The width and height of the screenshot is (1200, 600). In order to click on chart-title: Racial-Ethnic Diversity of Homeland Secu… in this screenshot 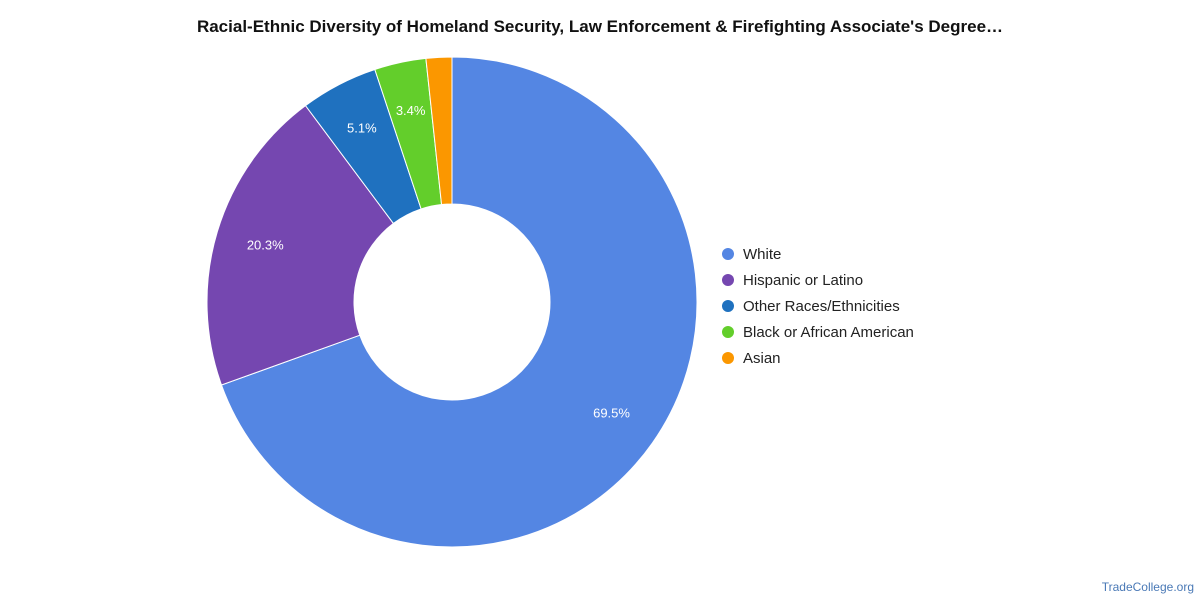, I will do `click(600, 26)`.